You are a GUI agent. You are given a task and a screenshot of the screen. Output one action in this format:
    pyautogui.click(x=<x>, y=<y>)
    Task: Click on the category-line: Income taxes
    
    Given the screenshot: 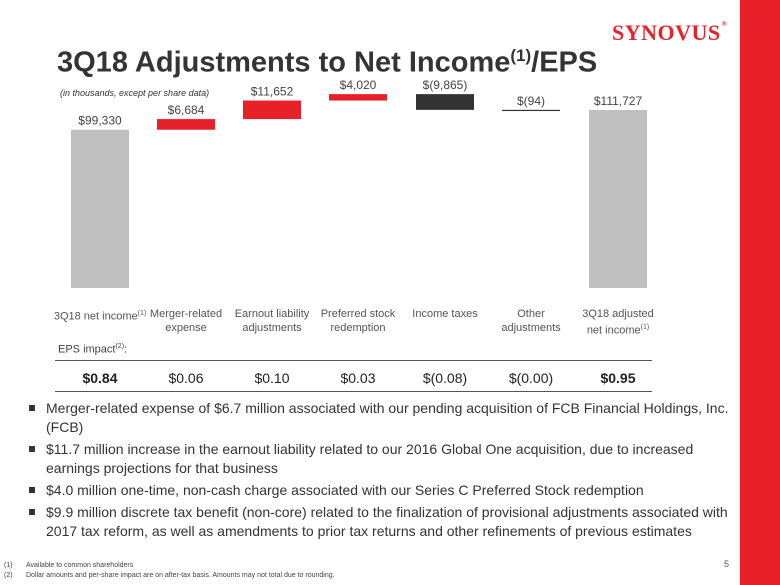 What is the action you would take?
    pyautogui.click(x=445, y=314)
    